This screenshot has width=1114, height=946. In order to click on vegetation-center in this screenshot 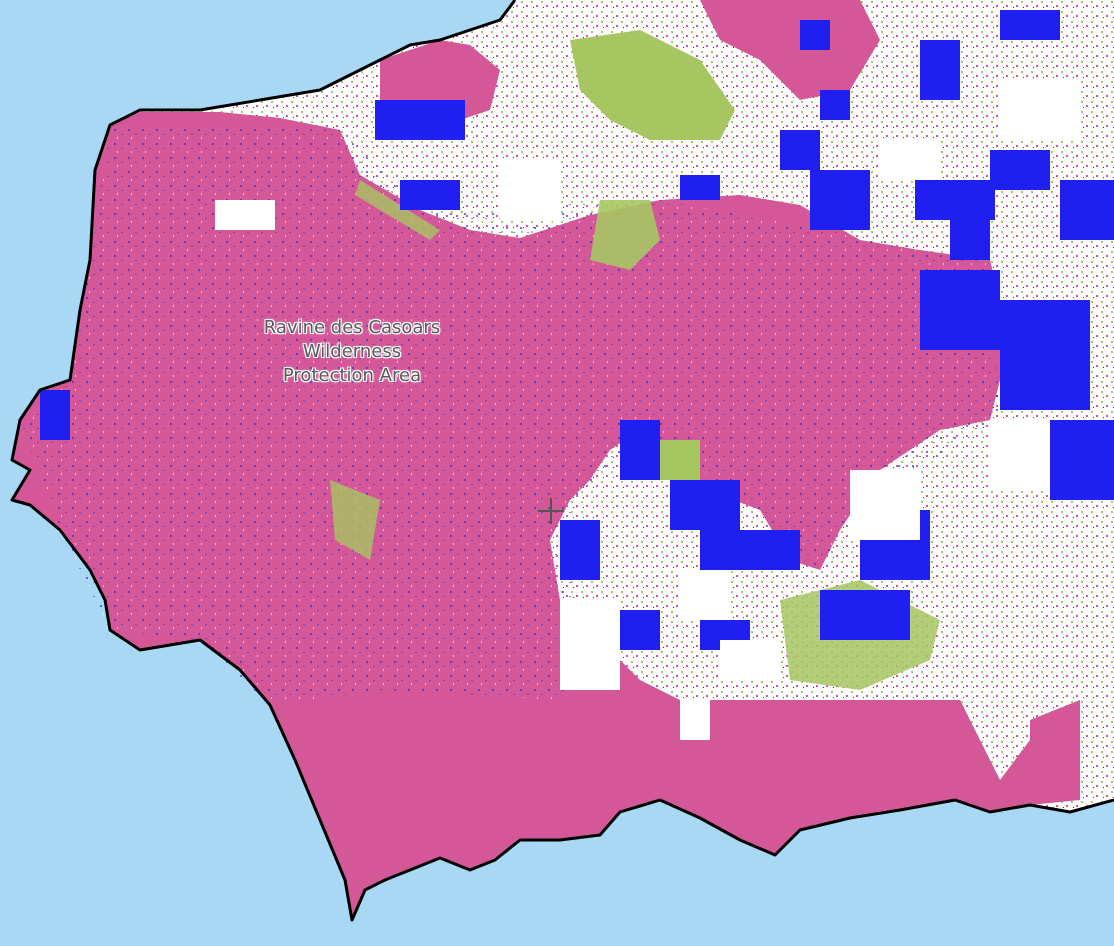, I will do `click(625, 235)`.